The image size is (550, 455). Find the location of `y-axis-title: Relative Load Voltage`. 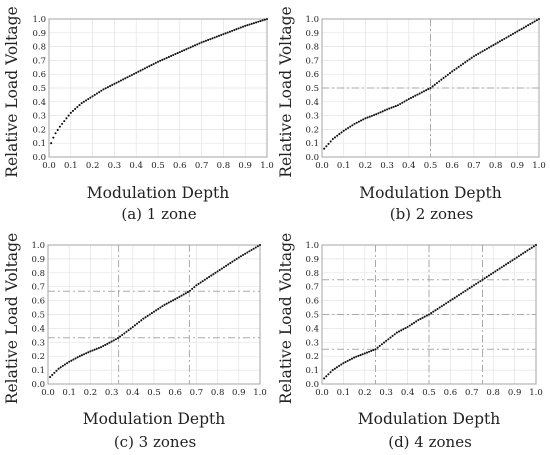

y-axis-title: Relative Load Voltage is located at coordinates (286, 91).